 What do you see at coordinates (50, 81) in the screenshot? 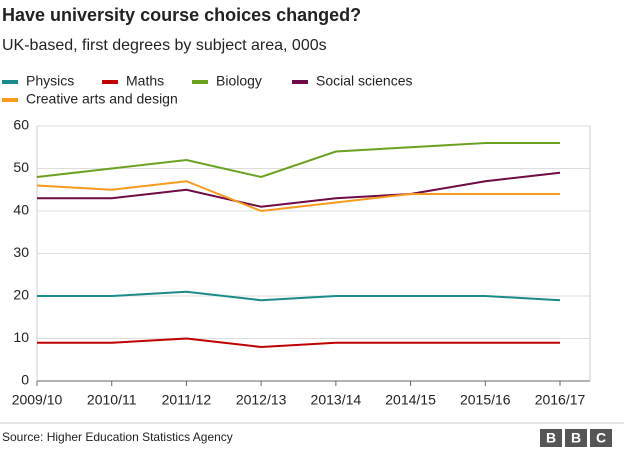
I see `legend-label: Physics` at bounding box center [50, 81].